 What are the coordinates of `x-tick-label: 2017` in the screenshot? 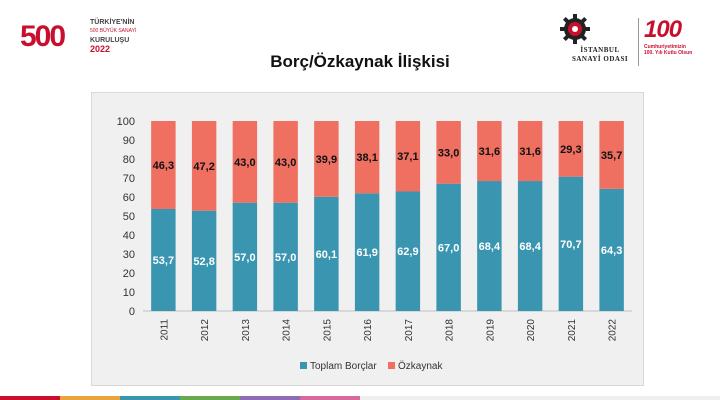 It's located at (409, 330).